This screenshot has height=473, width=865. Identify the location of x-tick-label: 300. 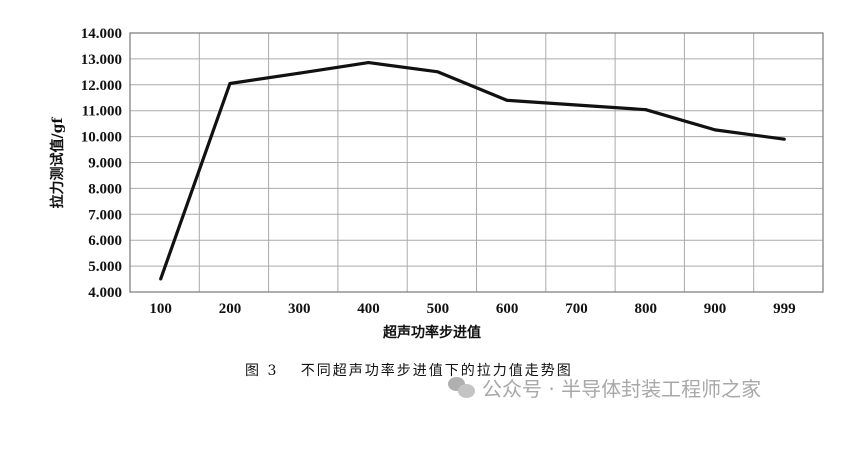
(299, 309).